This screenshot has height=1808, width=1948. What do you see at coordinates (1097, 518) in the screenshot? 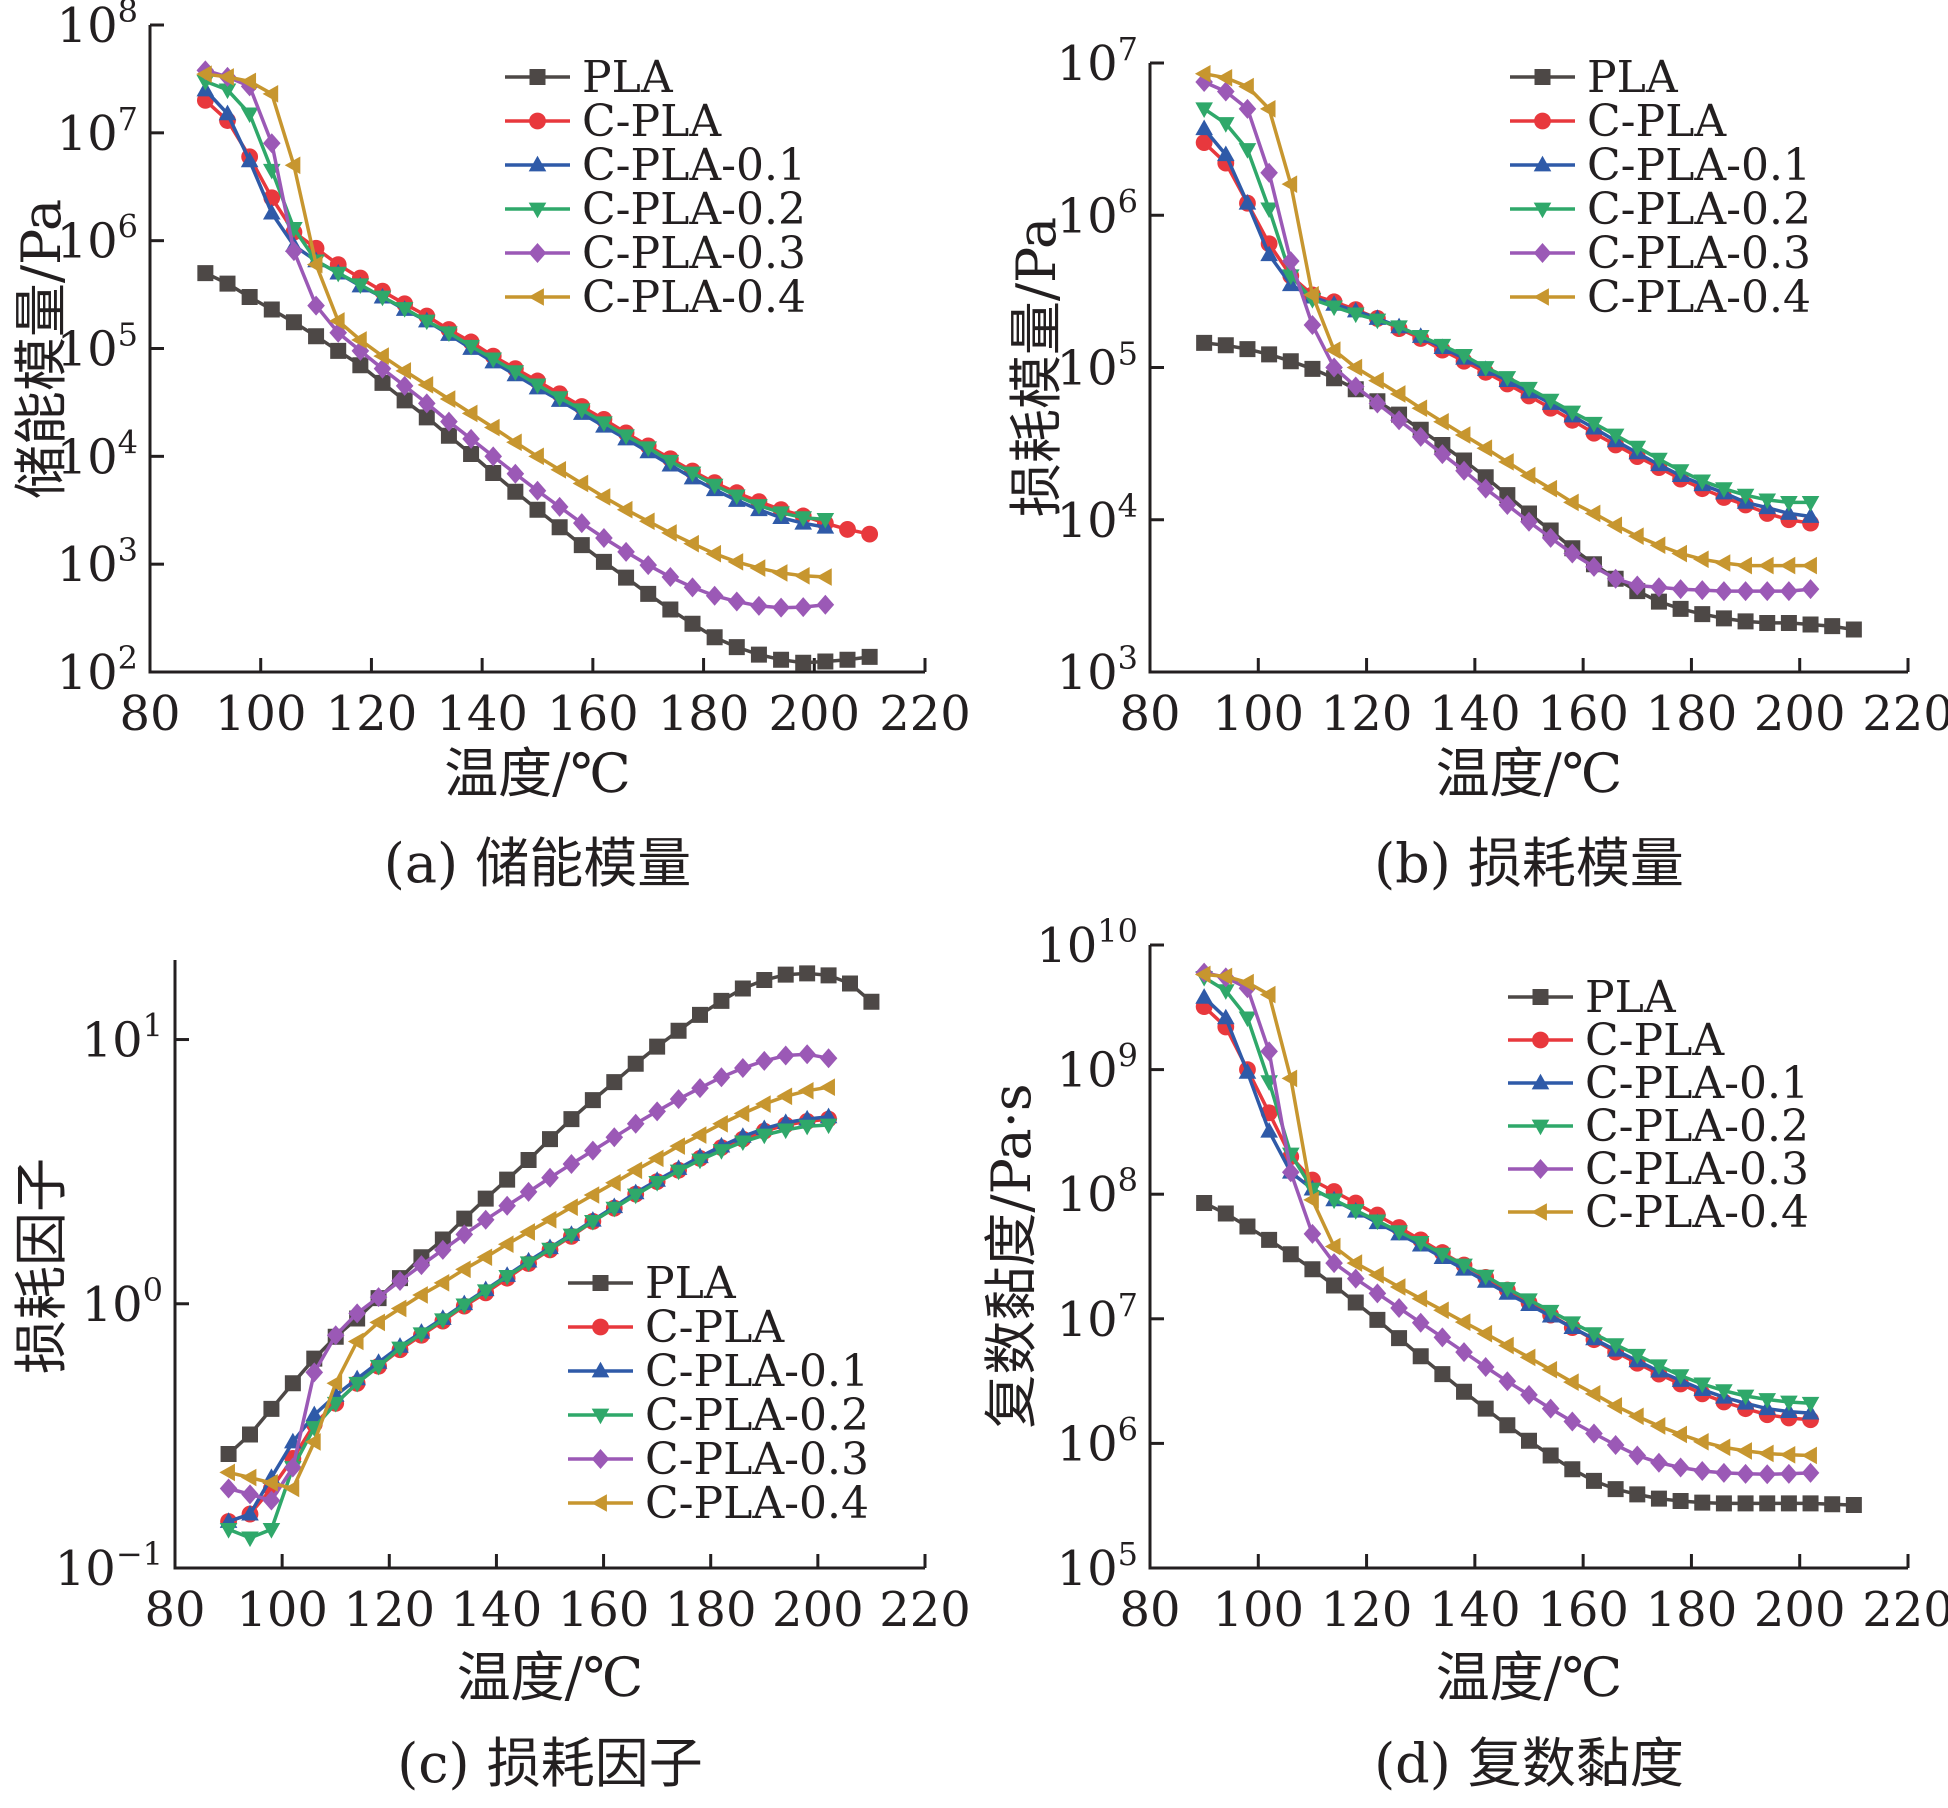
I see `y-tick-label: 10⁴` at bounding box center [1097, 518].